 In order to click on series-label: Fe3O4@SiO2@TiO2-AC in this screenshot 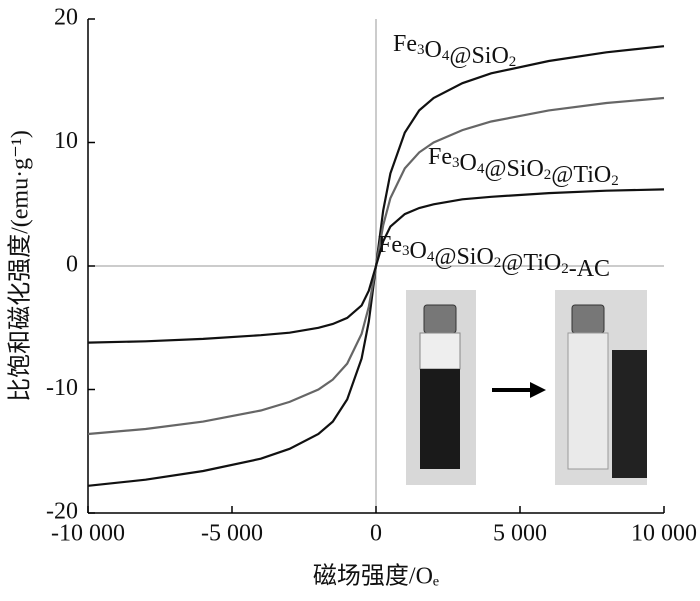, I will do `click(494, 257)`.